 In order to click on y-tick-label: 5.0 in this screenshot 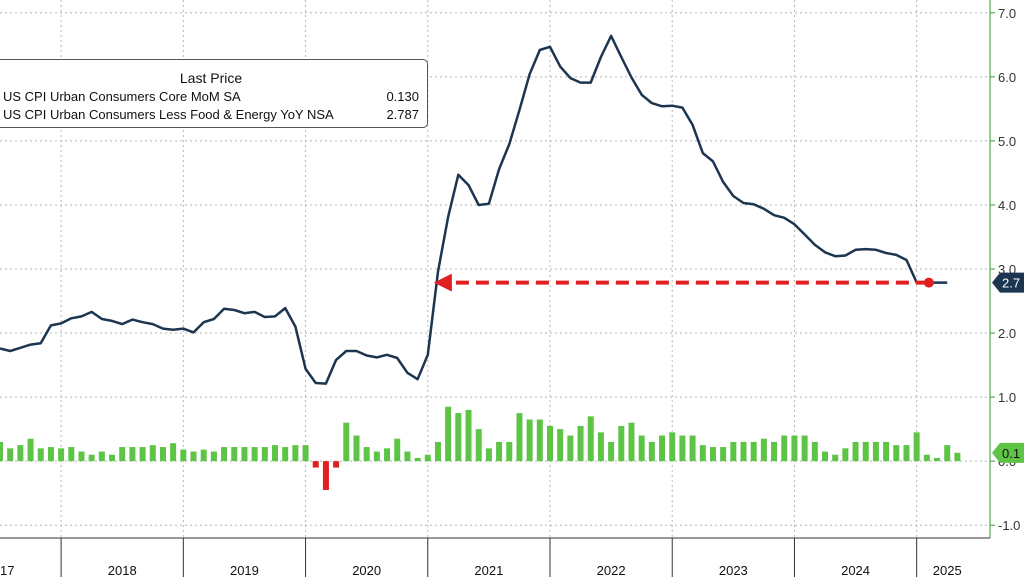, I will do `click(1007, 141)`.